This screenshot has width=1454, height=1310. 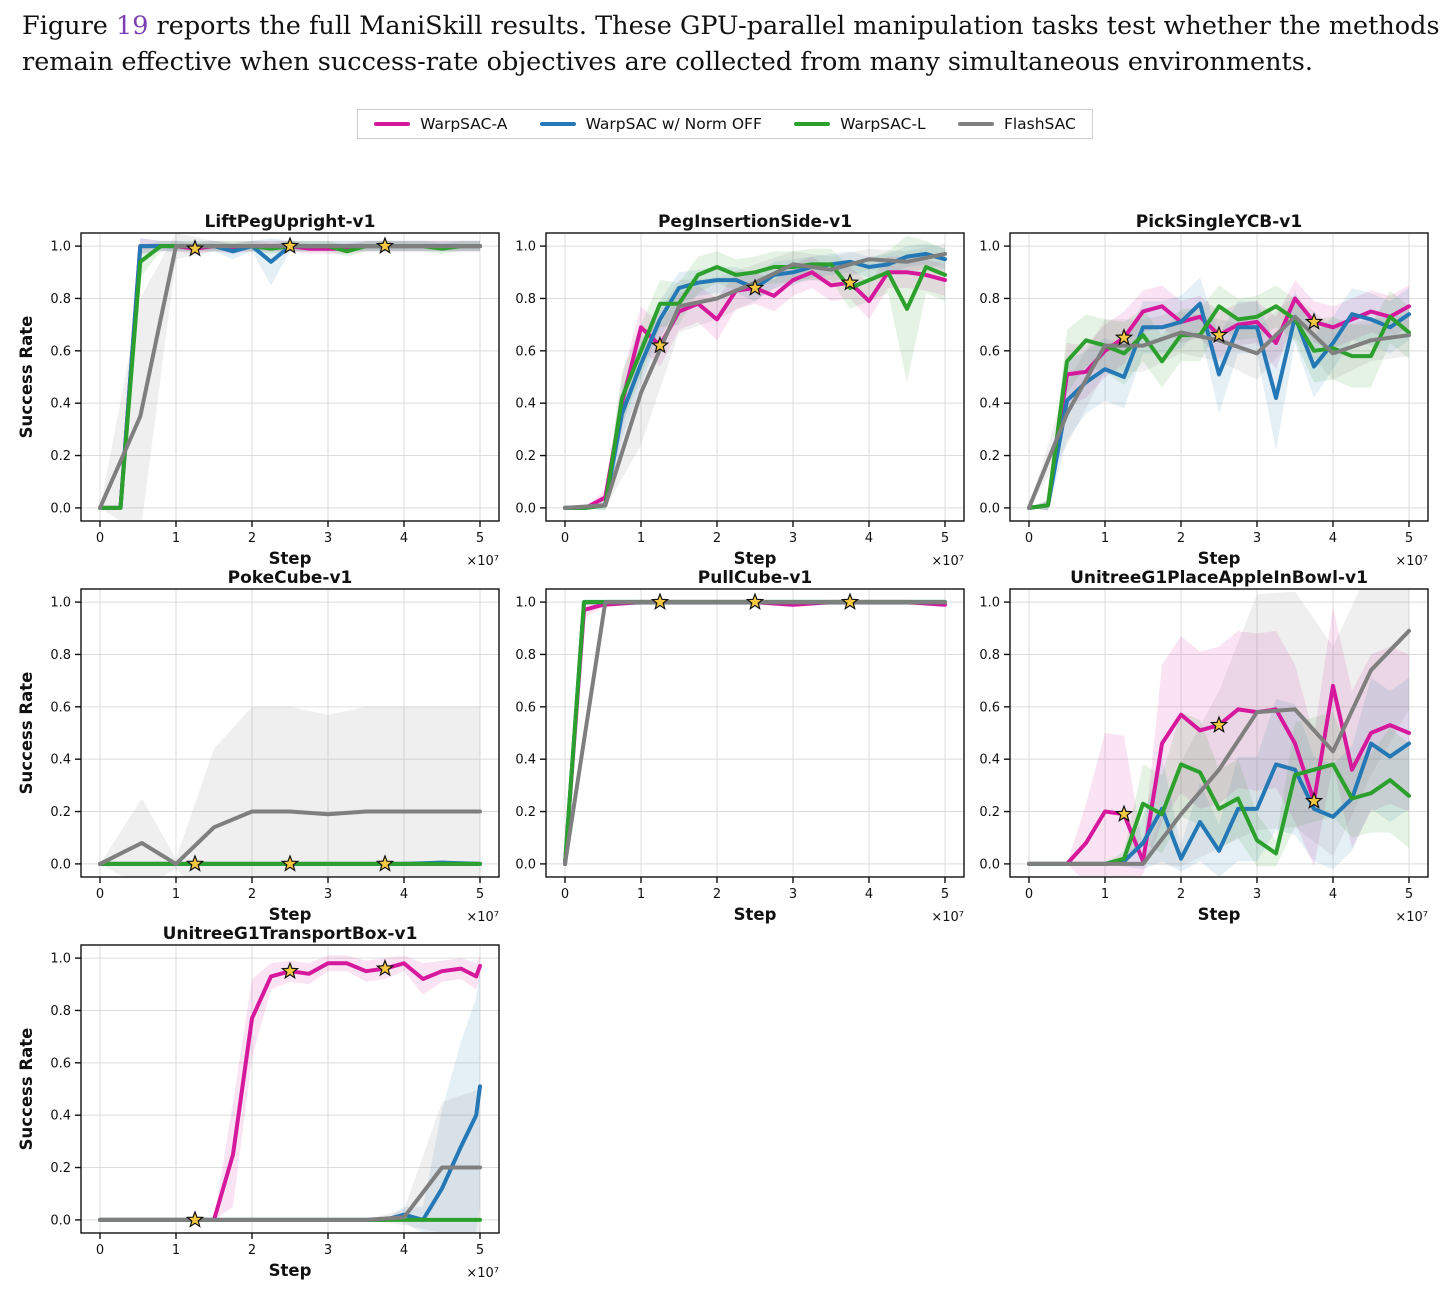 What do you see at coordinates (883, 124) in the screenshot?
I see `legend-label: WarpSAC-L` at bounding box center [883, 124].